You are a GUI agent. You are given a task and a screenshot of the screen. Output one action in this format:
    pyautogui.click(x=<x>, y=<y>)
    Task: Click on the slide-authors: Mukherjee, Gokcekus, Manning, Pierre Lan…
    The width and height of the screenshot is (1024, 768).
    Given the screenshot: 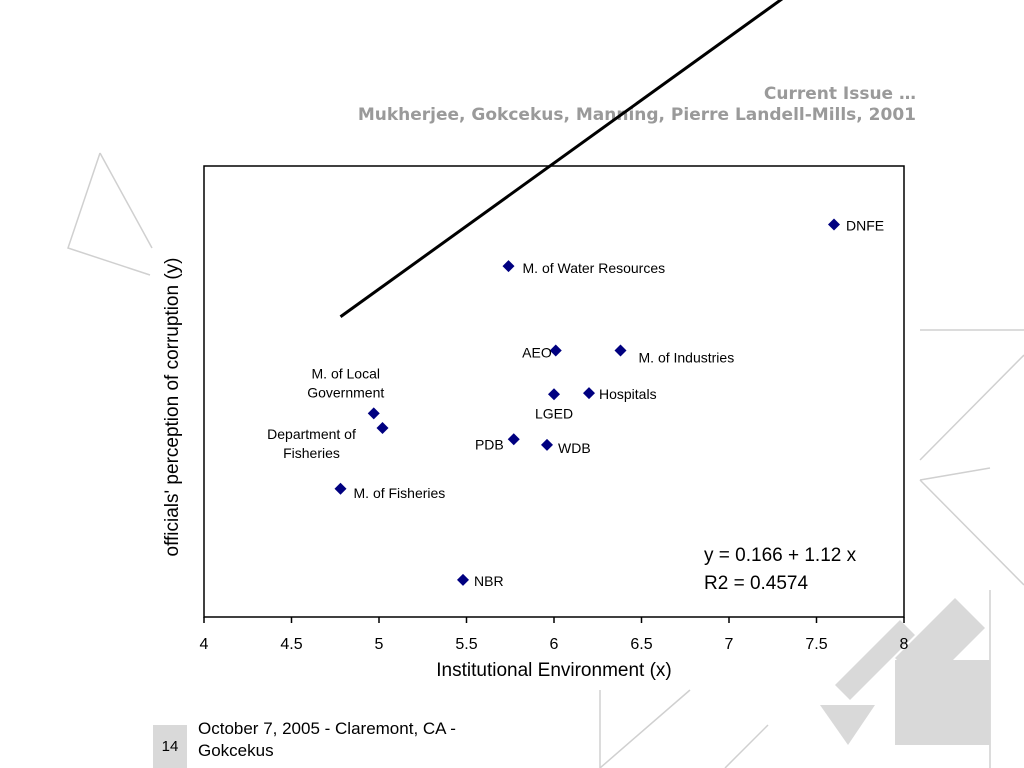 What is the action you would take?
    pyautogui.click(x=636, y=115)
    